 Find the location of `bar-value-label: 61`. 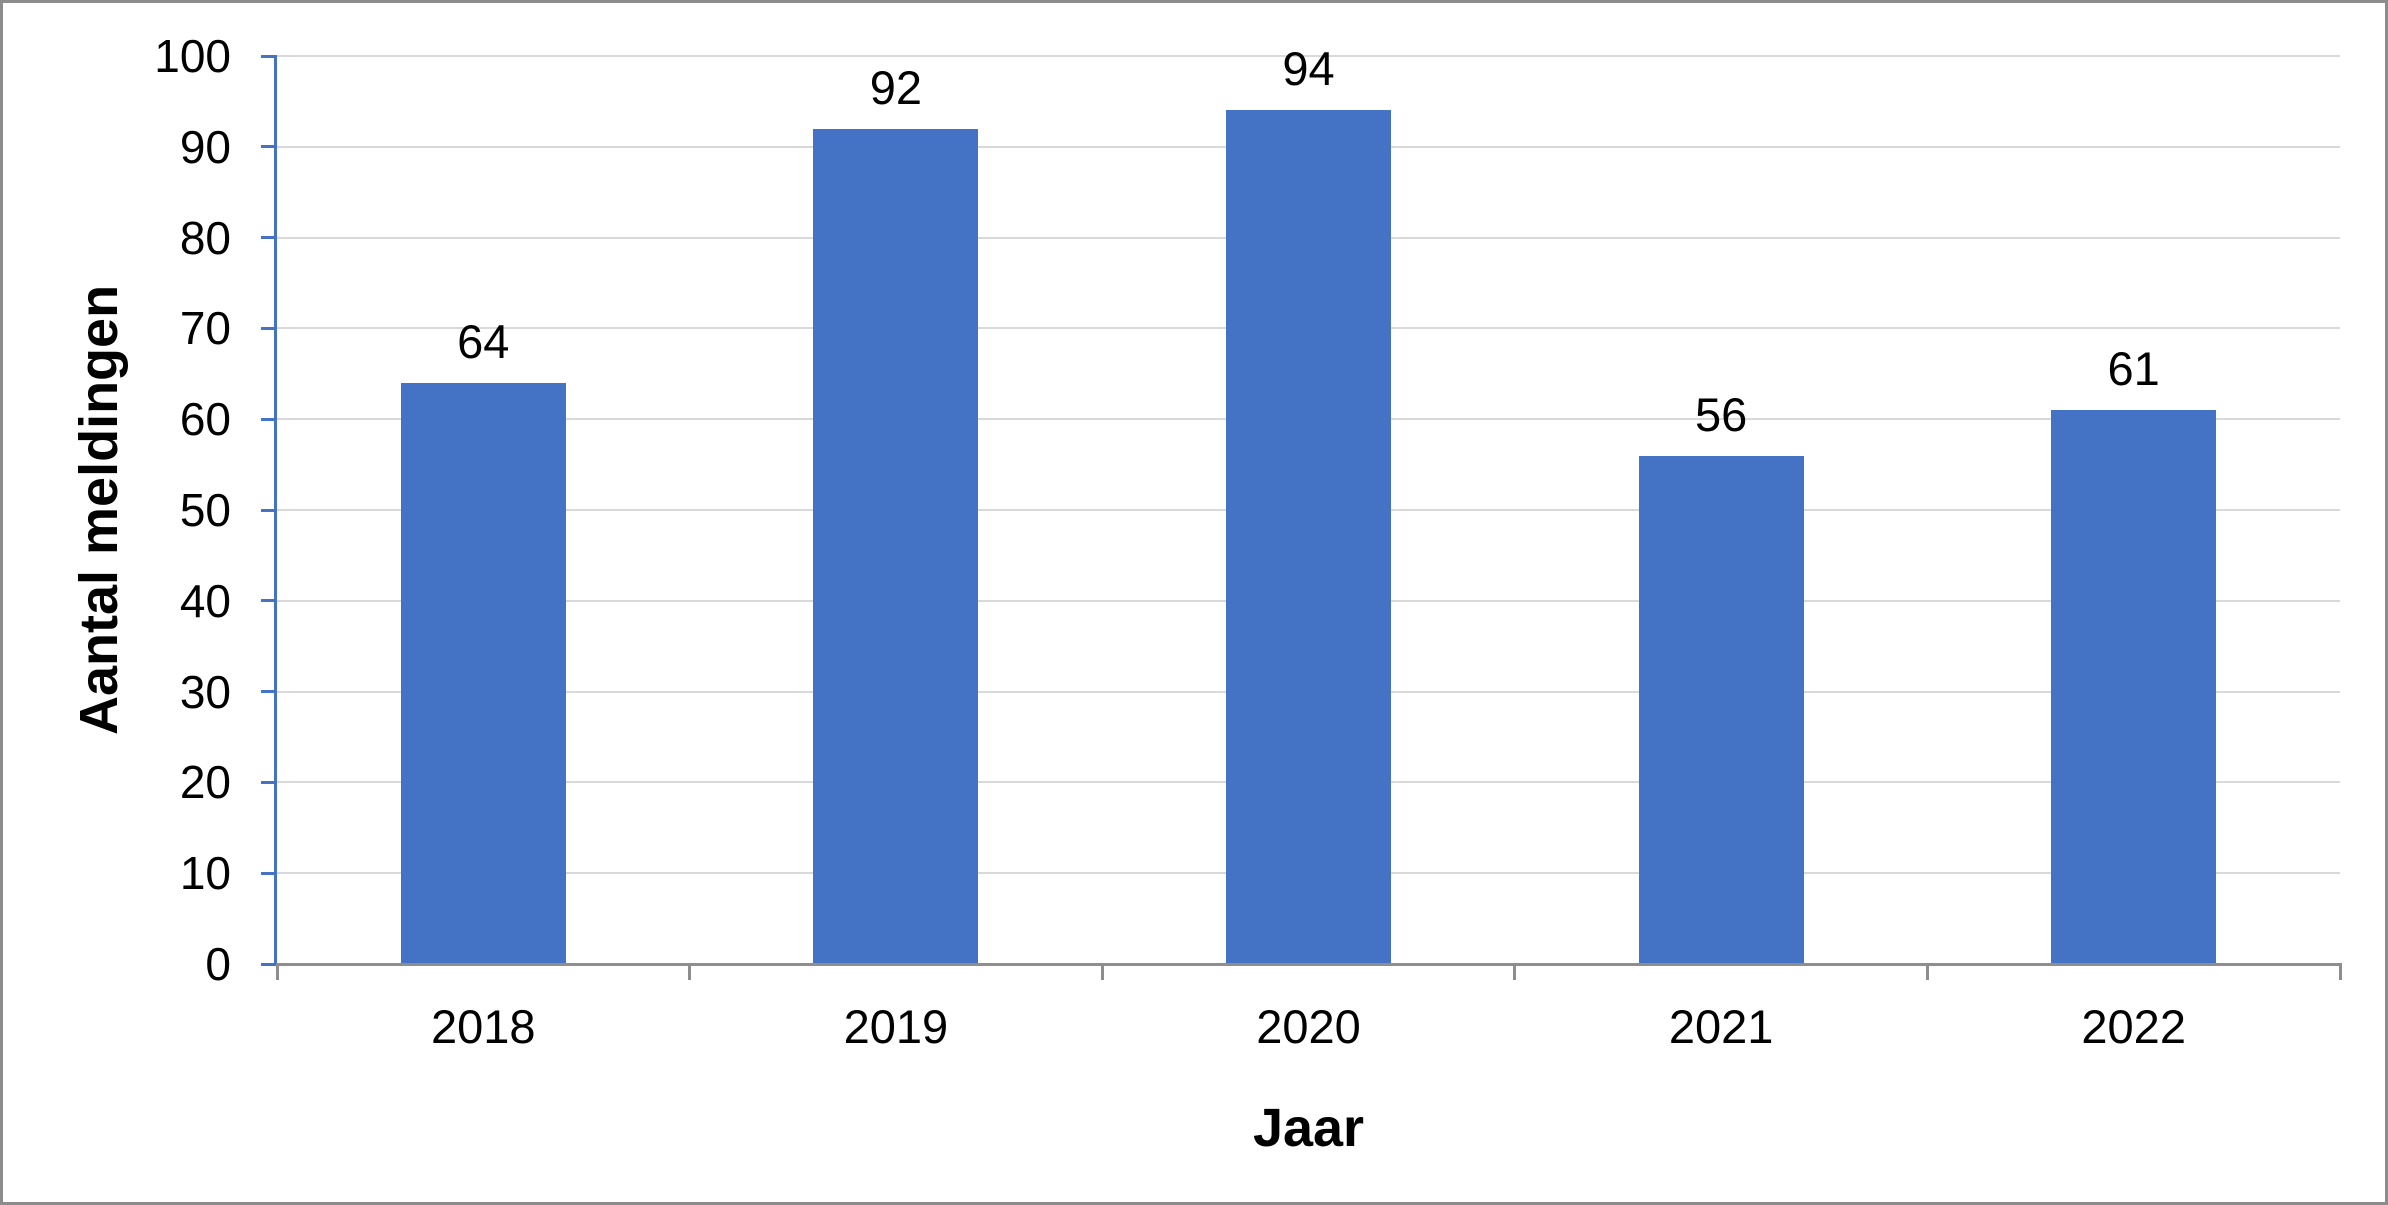

bar-value-label: 61 is located at coordinates (2133, 369).